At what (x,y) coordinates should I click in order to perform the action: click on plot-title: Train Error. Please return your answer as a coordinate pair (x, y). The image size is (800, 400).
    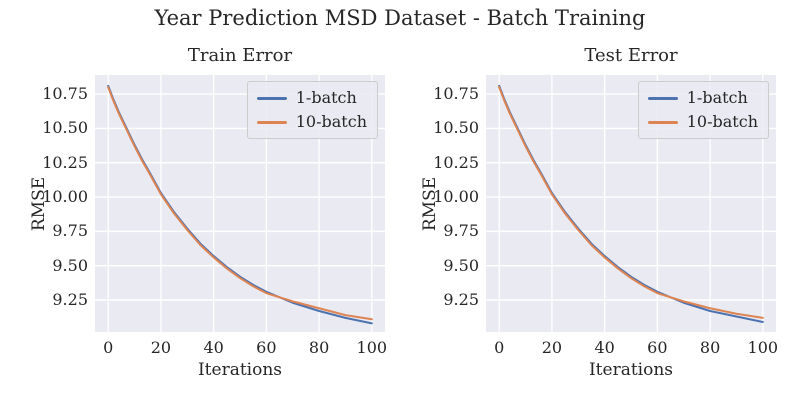
    Looking at the image, I should click on (240, 55).